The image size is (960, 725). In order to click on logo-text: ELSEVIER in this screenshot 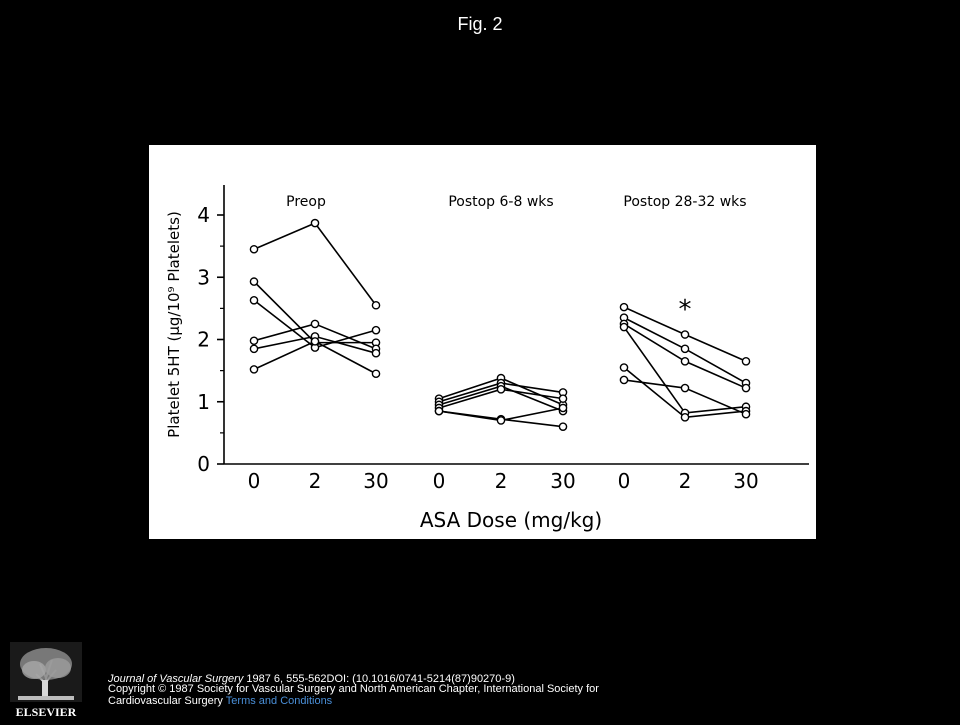, I will do `click(46, 712)`.